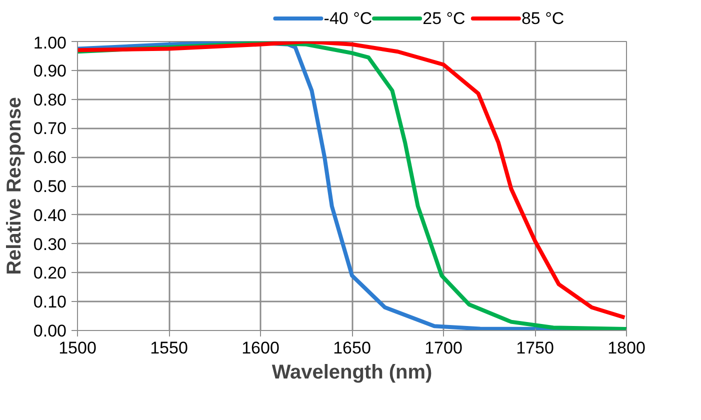 Image resolution: width=701 pixels, height=420 pixels. What do you see at coordinates (444, 18) in the screenshot?
I see `legend-label: 25 °C` at bounding box center [444, 18].